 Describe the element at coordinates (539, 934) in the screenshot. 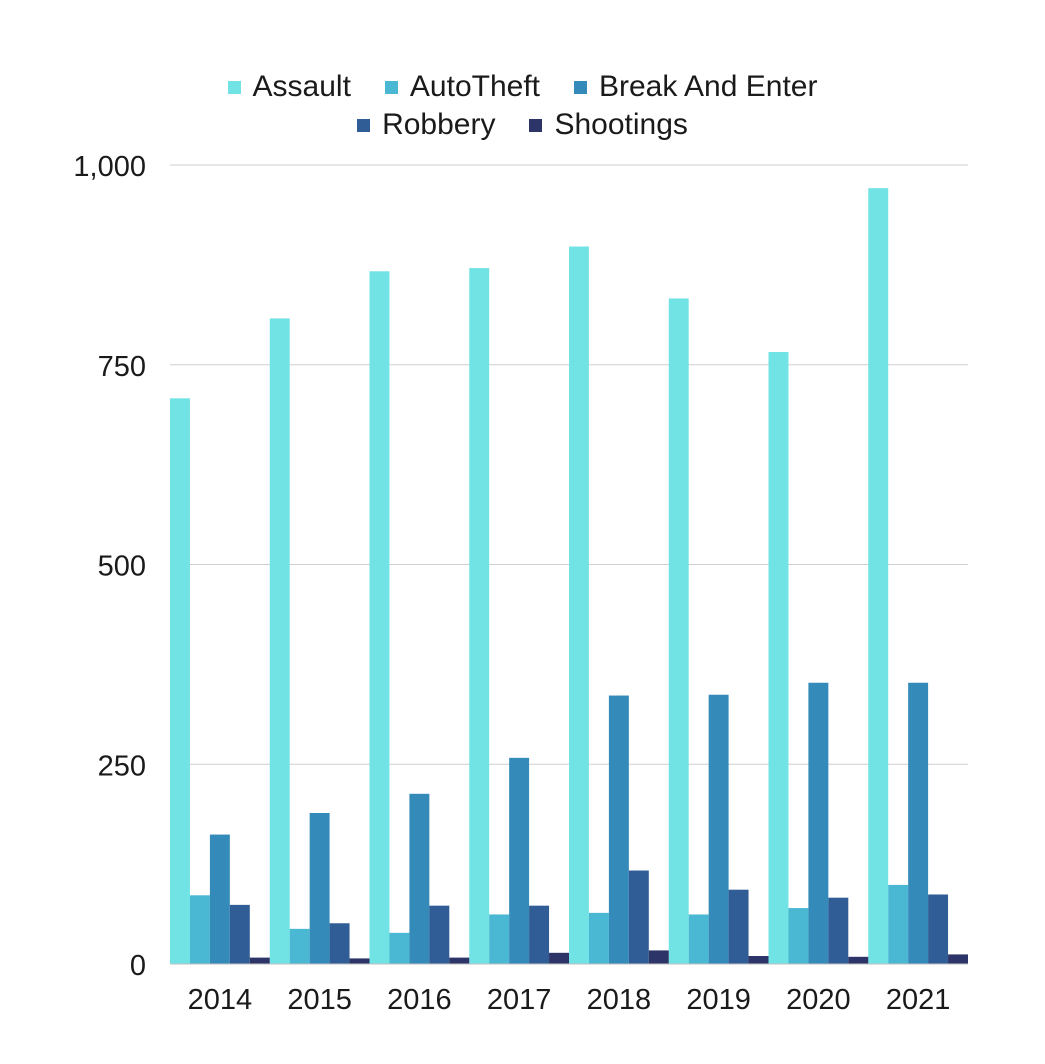

I see `bar-robbery-2017` at that location.